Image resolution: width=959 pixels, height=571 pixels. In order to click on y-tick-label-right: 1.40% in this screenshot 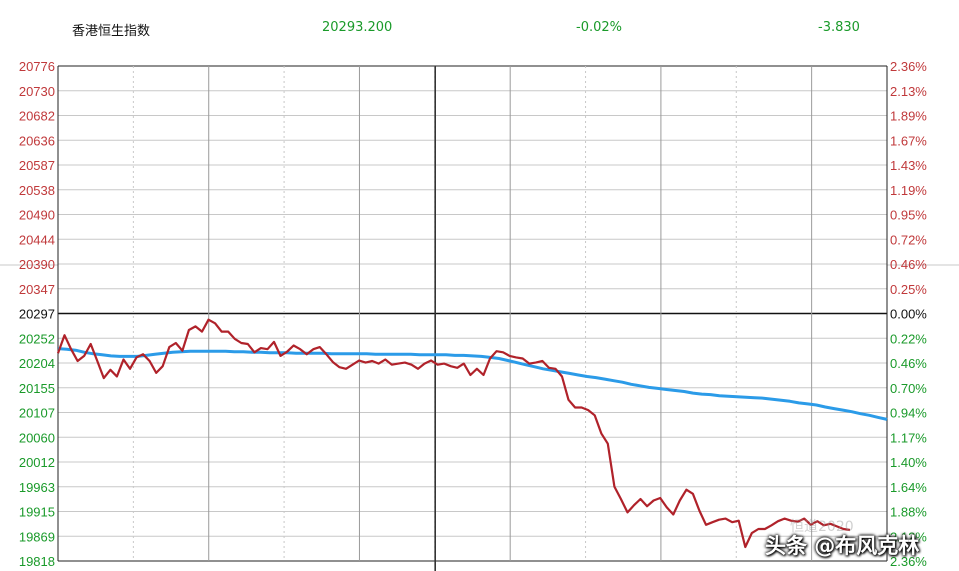, I will do `click(908, 462)`.